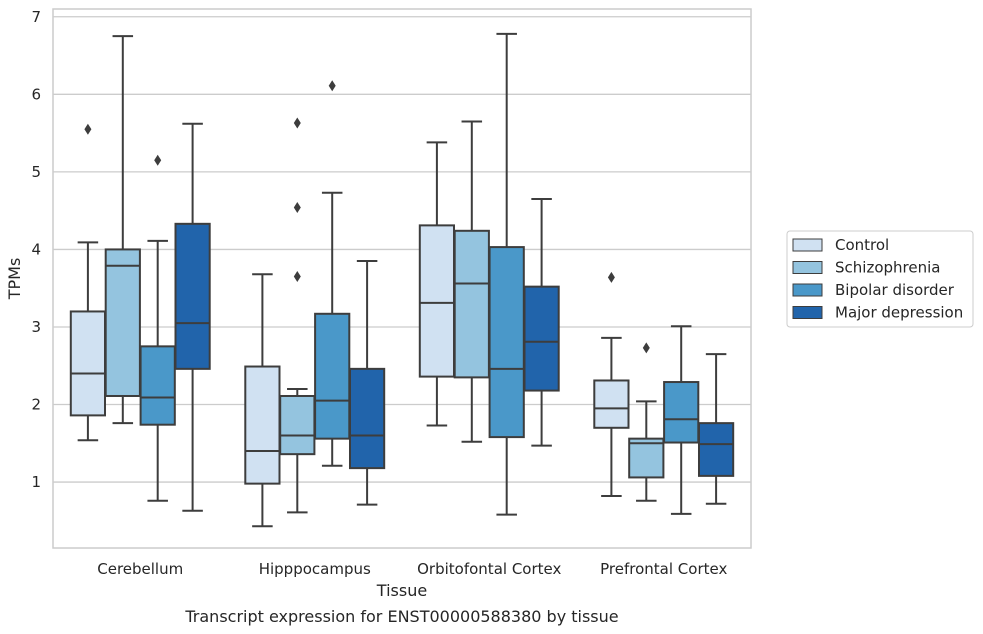 This screenshot has height=634, width=983. I want to click on x-tick-label: Orbitofontal Cortex, so click(489, 569).